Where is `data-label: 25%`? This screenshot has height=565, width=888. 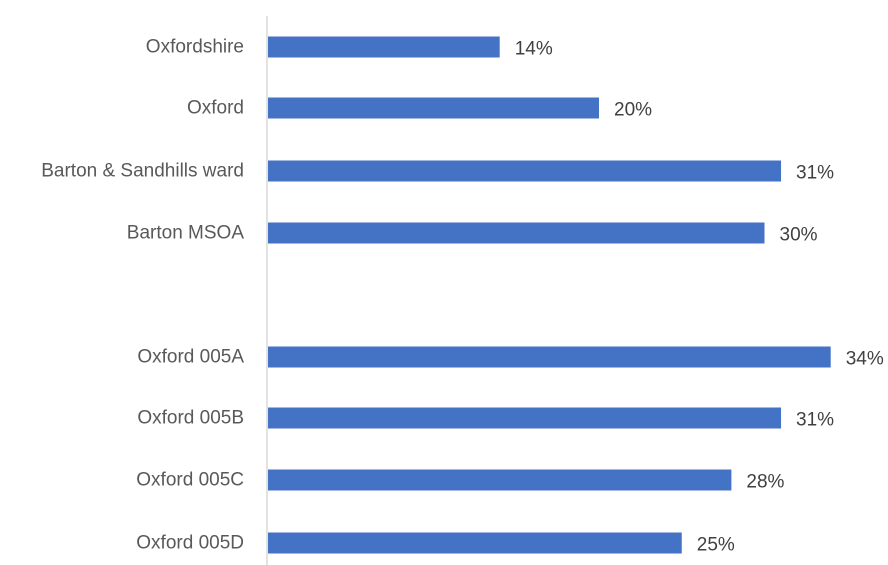
data-label: 25% is located at coordinates (716, 545).